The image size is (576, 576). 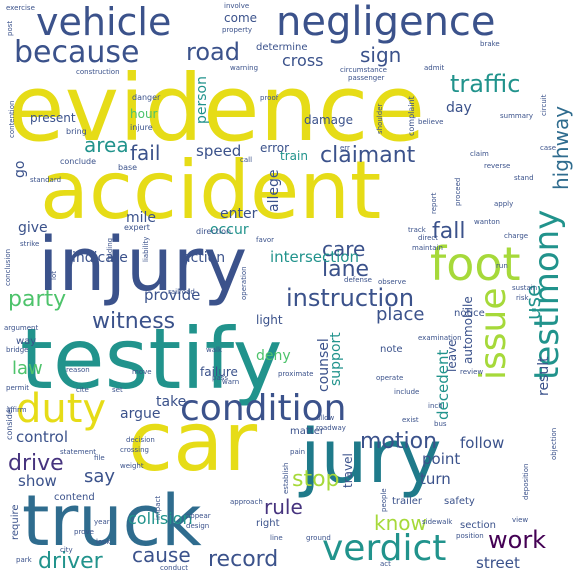 What do you see at coordinates (297, 452) in the screenshot?
I see `word: pain` at bounding box center [297, 452].